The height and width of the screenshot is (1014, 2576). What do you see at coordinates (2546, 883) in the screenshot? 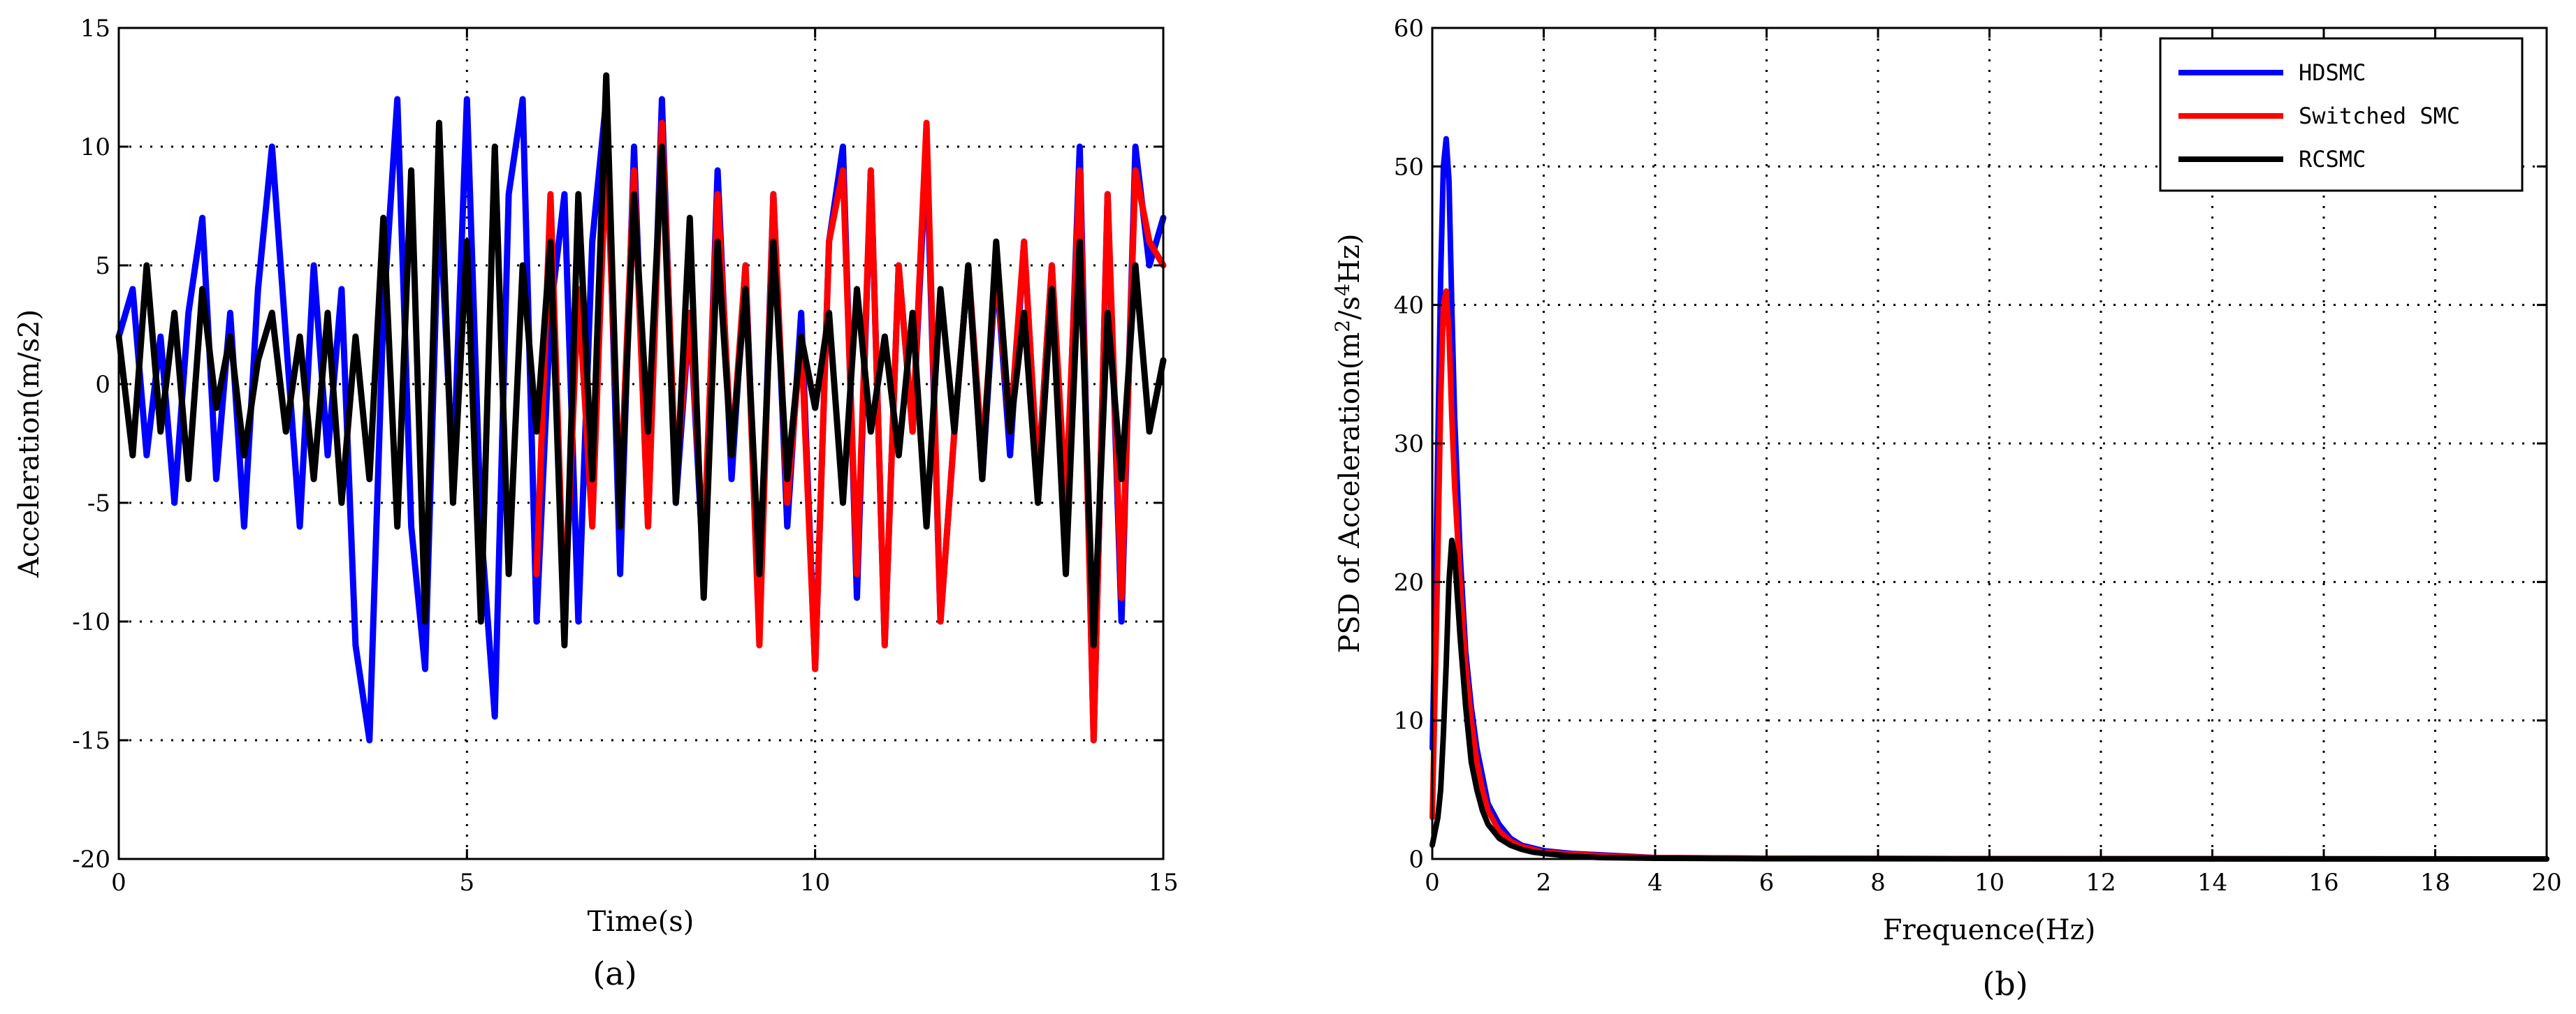
I see `x-tick-label: 20` at bounding box center [2546, 883].